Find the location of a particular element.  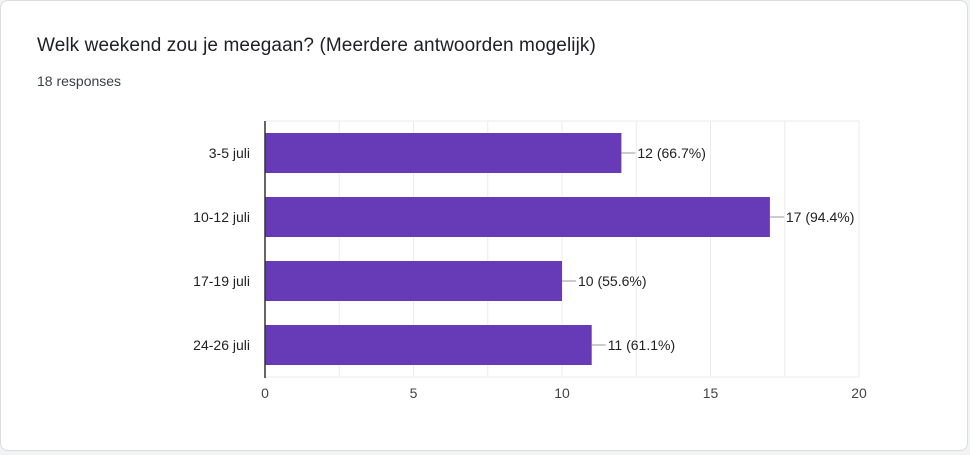

data-label: 12 (66.7%) is located at coordinates (671, 153).